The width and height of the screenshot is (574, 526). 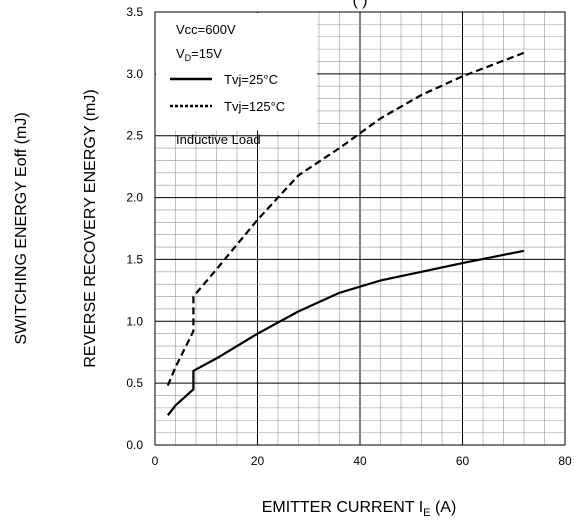 What do you see at coordinates (134, 383) in the screenshot?
I see `y-tick-label: 0.5` at bounding box center [134, 383].